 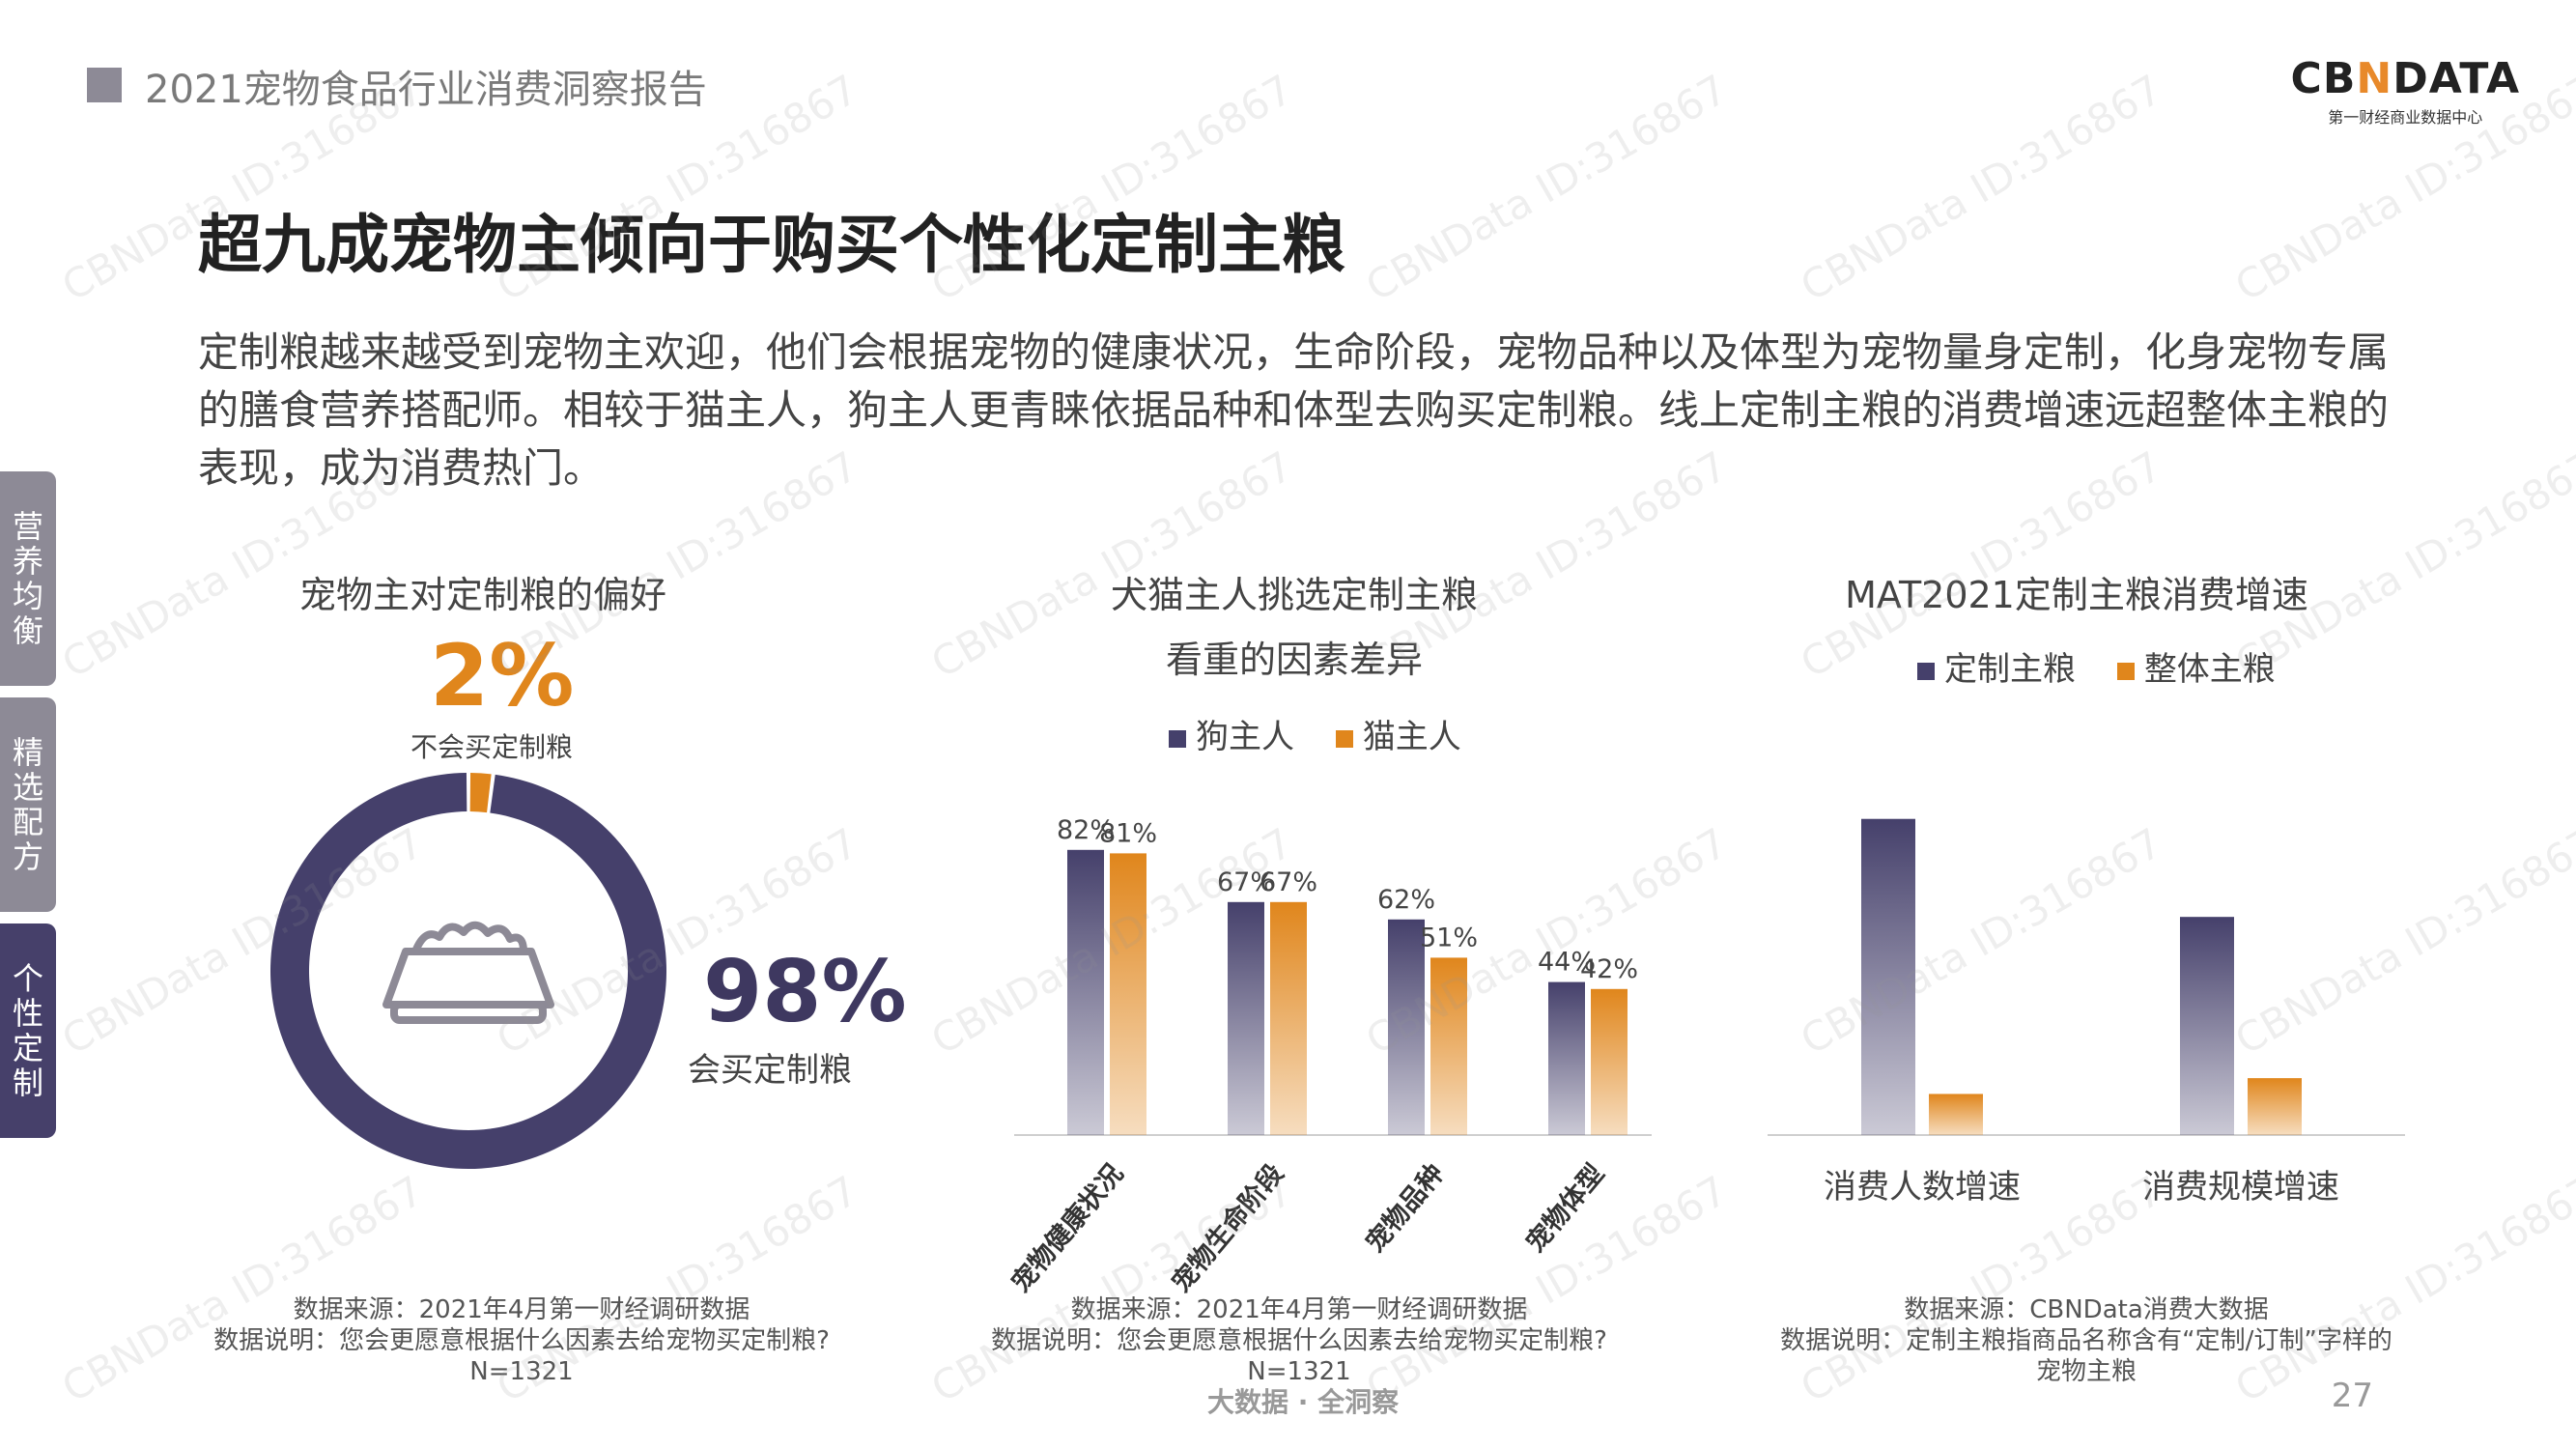 I want to click on category-label-宠物生命阶段: 宠物生命阶段, so click(x=1228, y=1228).